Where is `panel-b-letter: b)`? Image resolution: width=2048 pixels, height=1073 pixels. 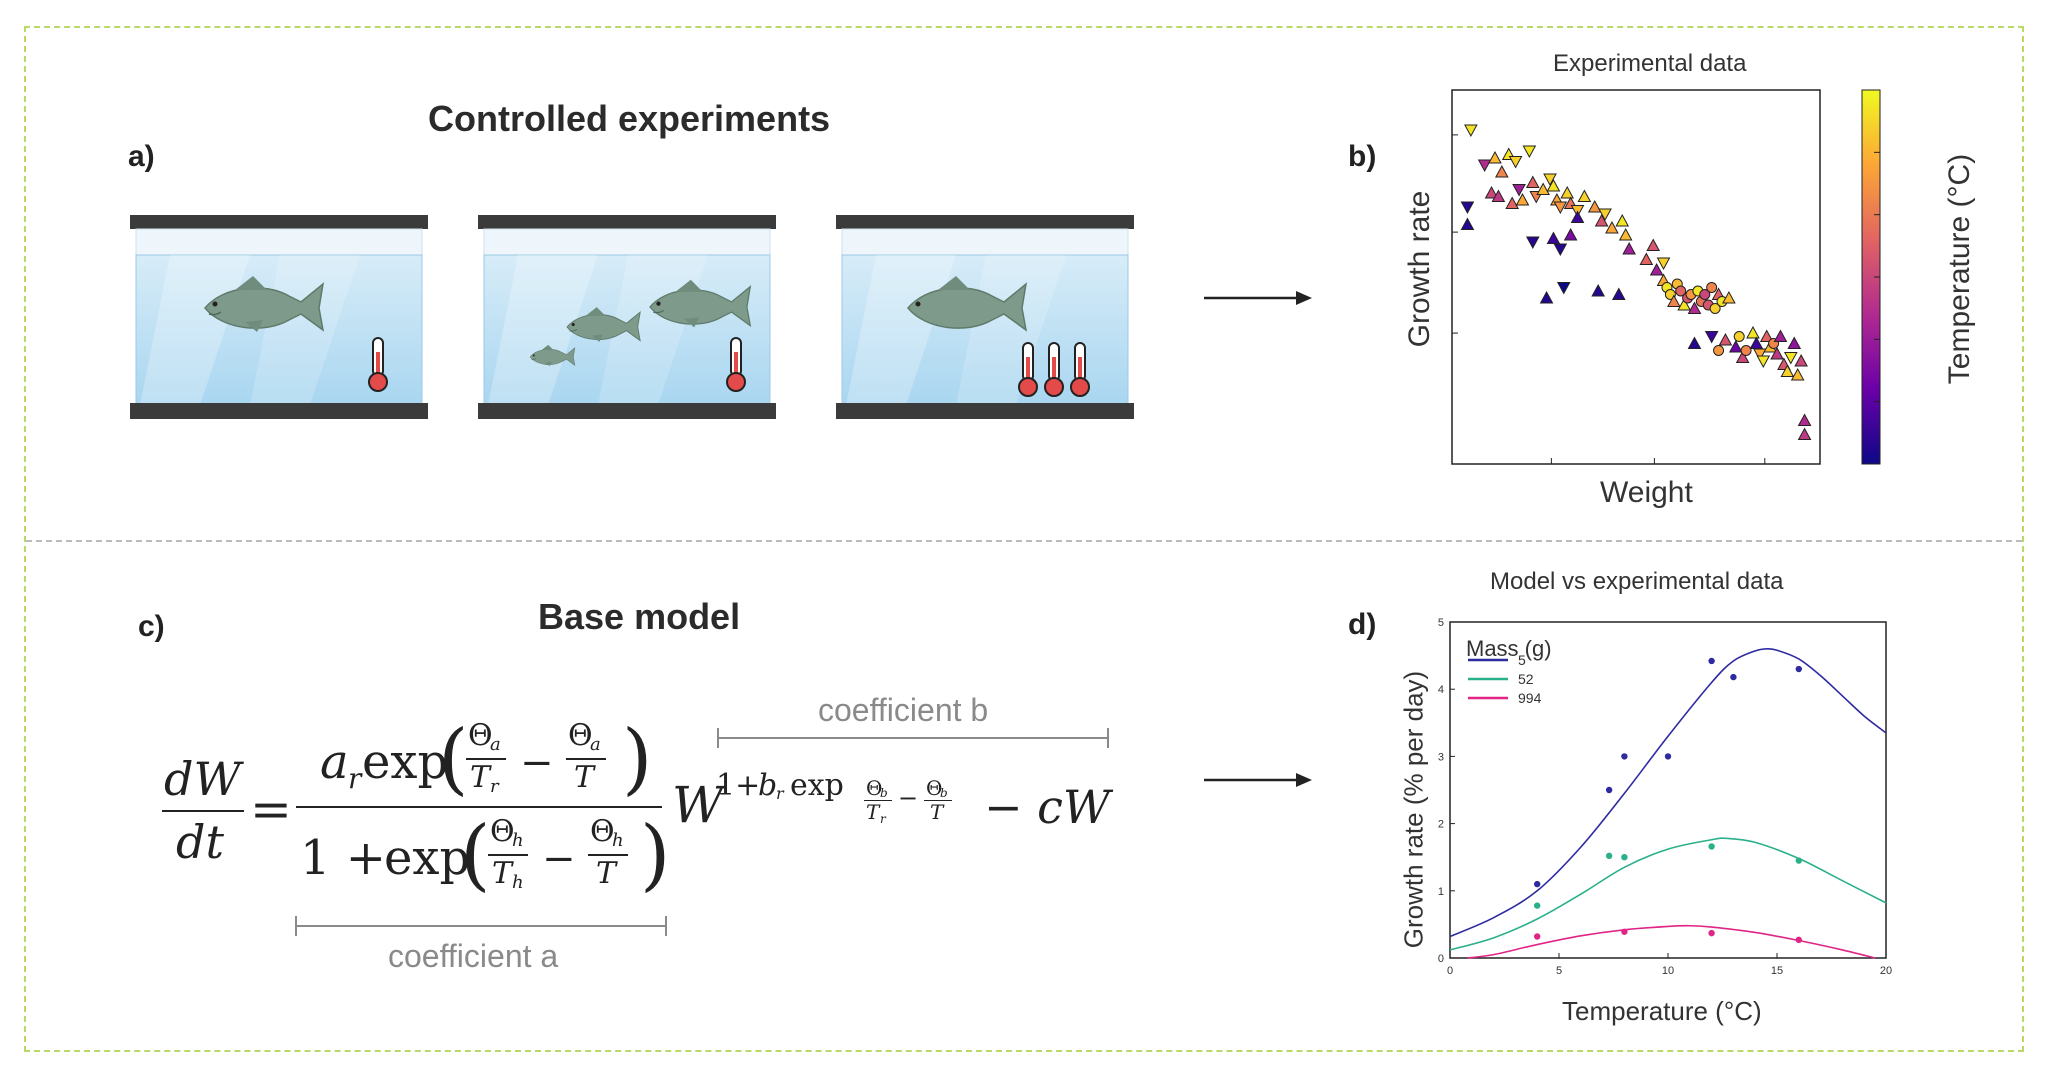
panel-b-letter: b) is located at coordinates (1362, 156).